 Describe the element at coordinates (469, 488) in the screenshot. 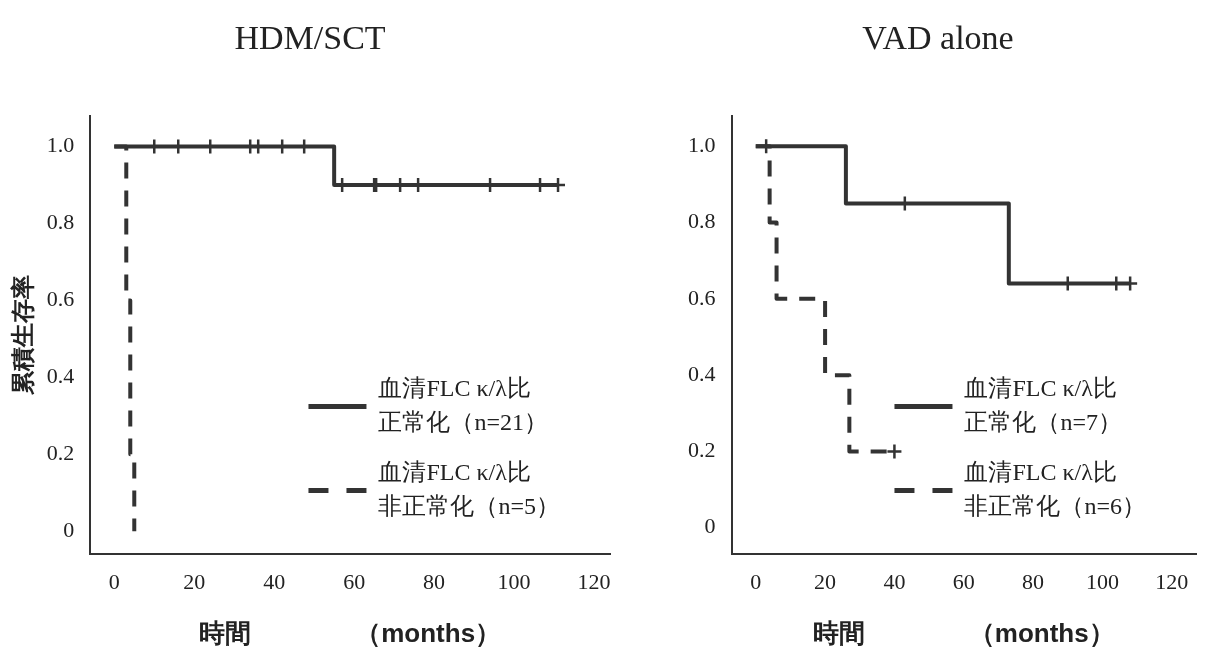

I see `legend-label: 血清FLC κ/λ比非正常化（n=5）` at that location.